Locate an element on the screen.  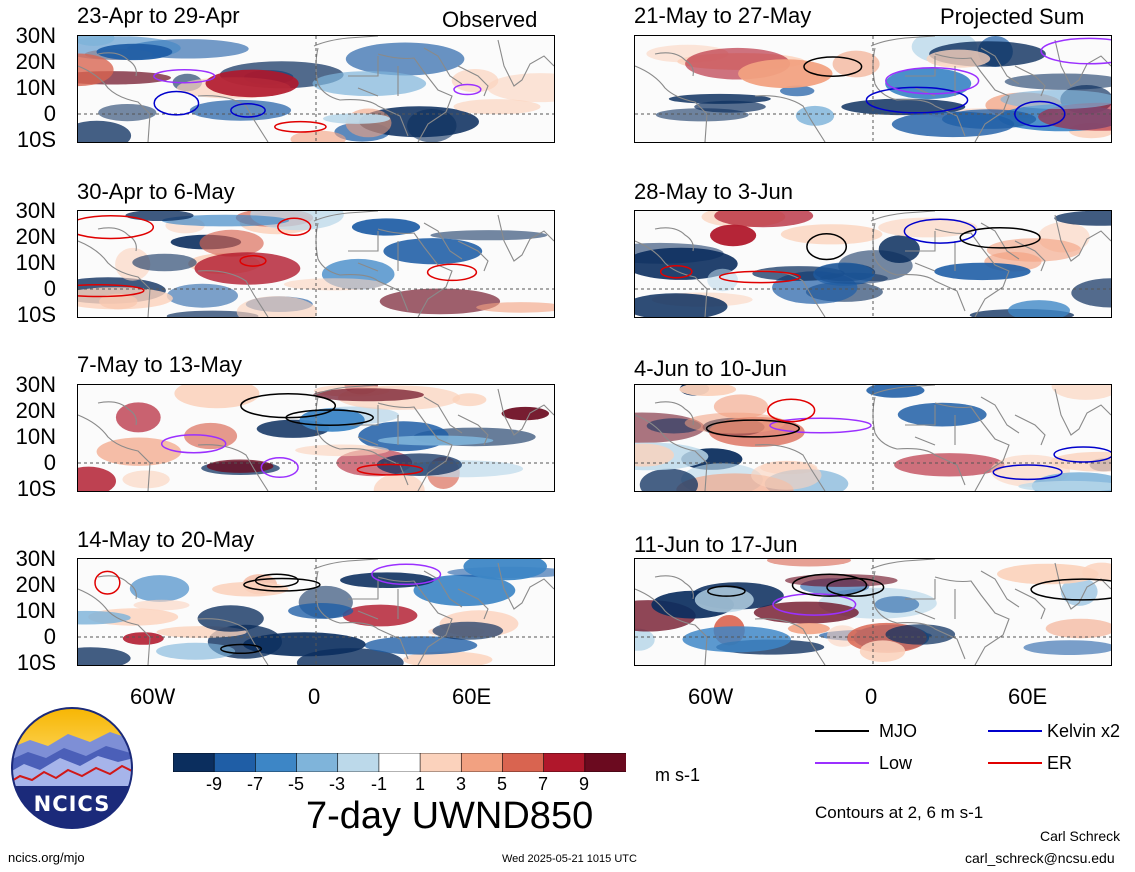
footer-email: carl_schreck@ncsu.edu is located at coordinates (1040, 858).